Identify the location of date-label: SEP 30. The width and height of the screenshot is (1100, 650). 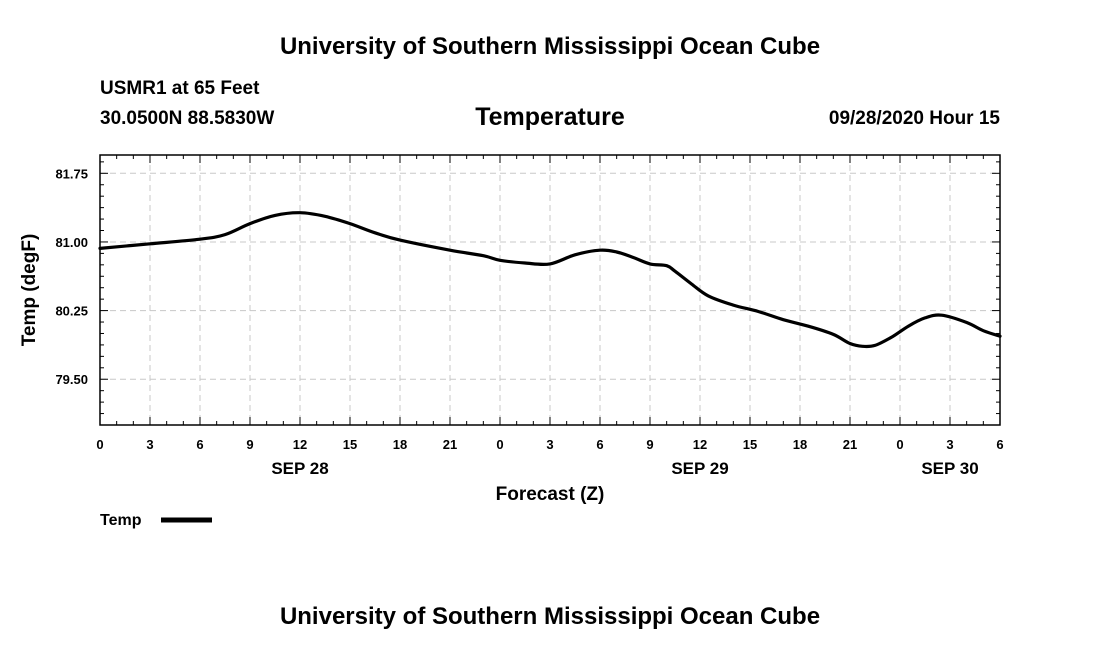
(949, 468).